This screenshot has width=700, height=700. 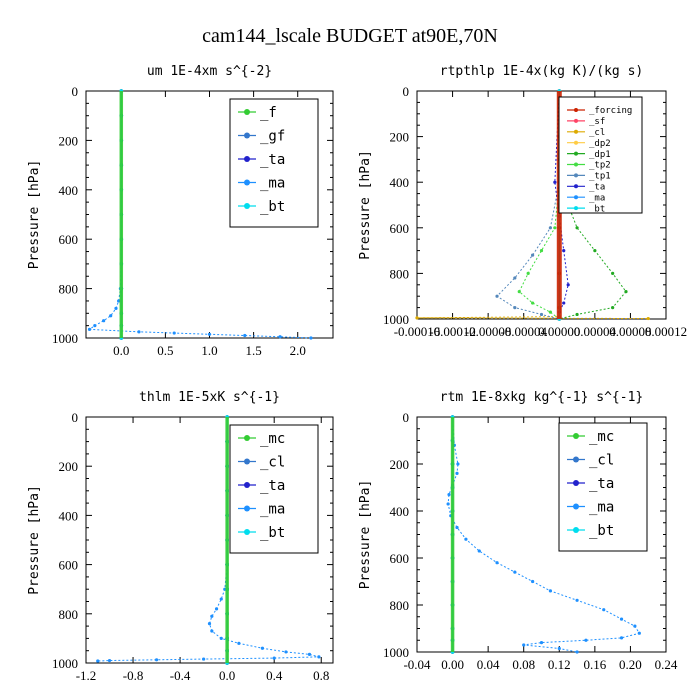 I want to click on legend-label: _dp2, so click(x=600, y=144).